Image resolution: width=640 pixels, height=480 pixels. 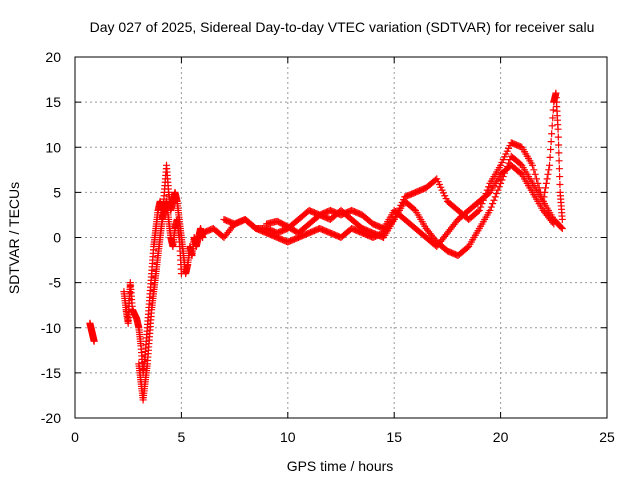 I want to click on y-tick-label: -5, so click(x=55, y=283).